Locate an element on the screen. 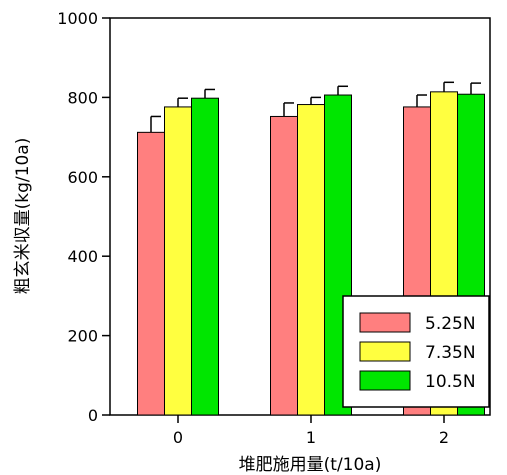  legend-label: 7.35N is located at coordinates (450, 353).